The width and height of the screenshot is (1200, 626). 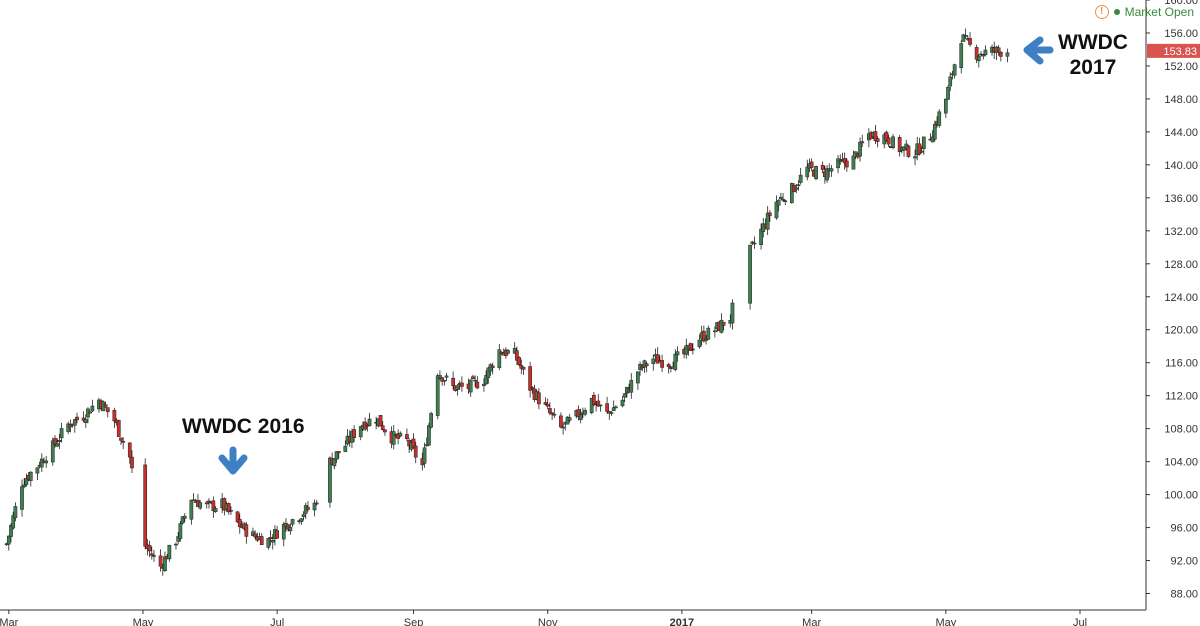 I want to click on y-tick-label: 96.00, so click(x=1184, y=529).